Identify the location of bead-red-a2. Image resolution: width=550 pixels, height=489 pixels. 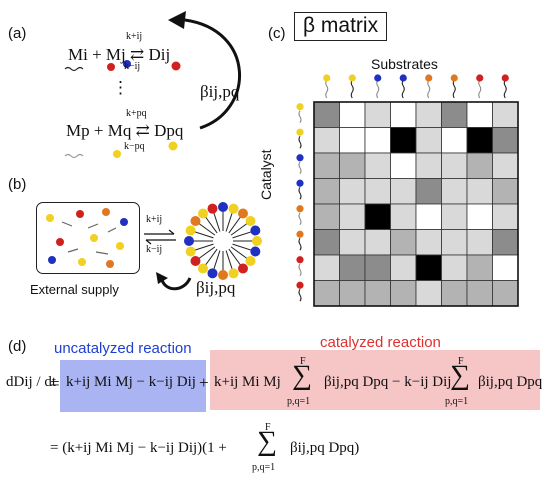
(176, 66).